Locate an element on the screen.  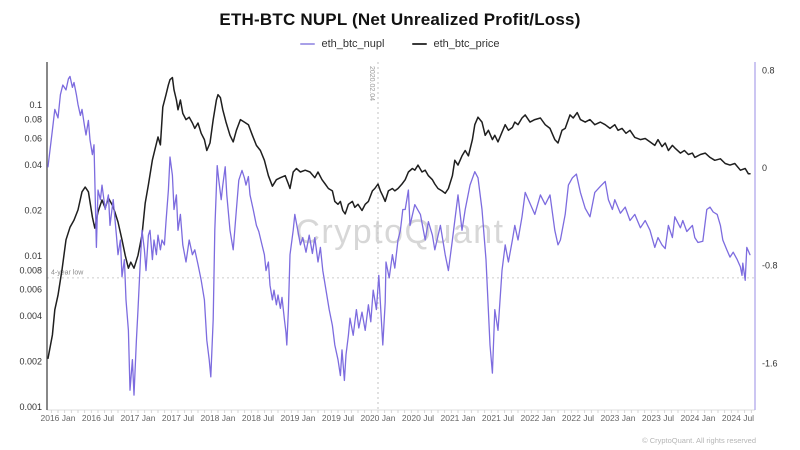
chart-legend: eth_btc_nupl eth_btc_price is located at coordinates (400, 44).